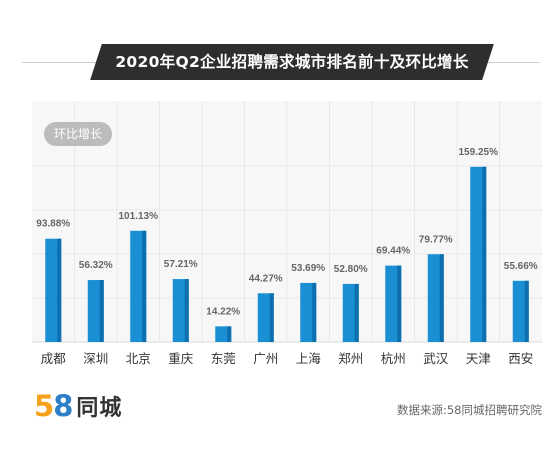  I want to click on data-label: 93.88%, so click(53, 224).